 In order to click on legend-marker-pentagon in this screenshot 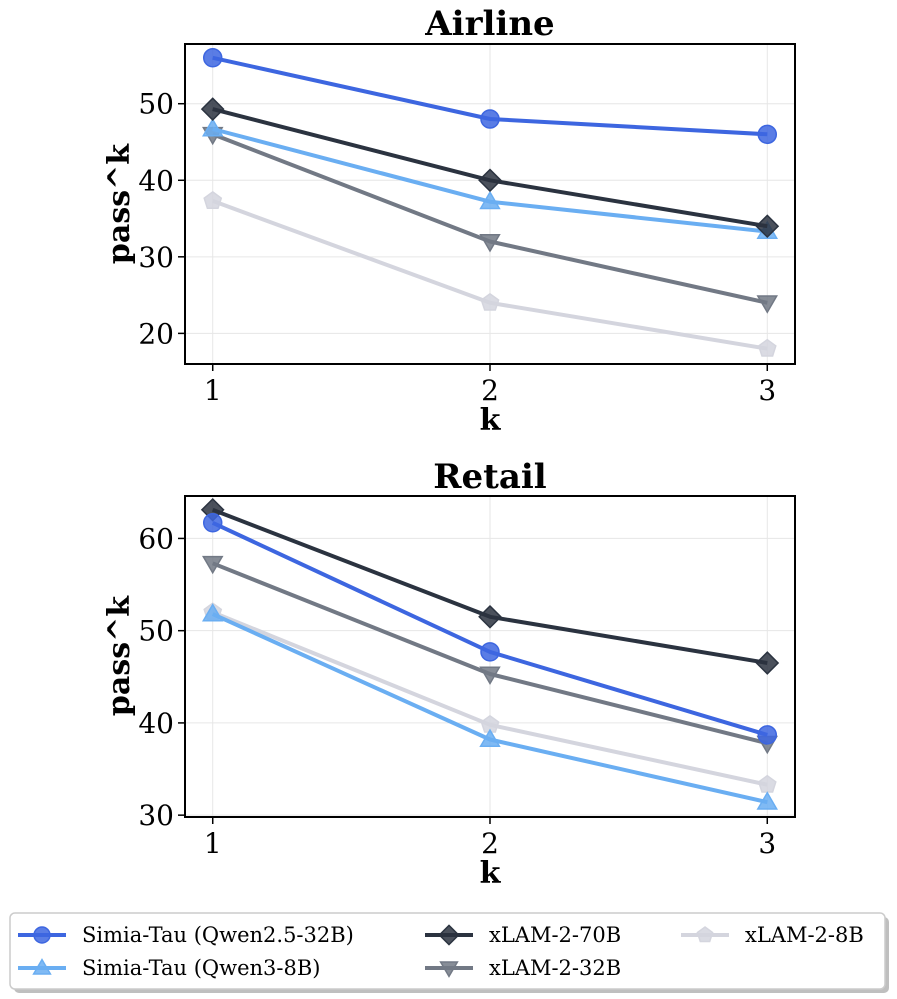, I will do `click(705, 934)`.